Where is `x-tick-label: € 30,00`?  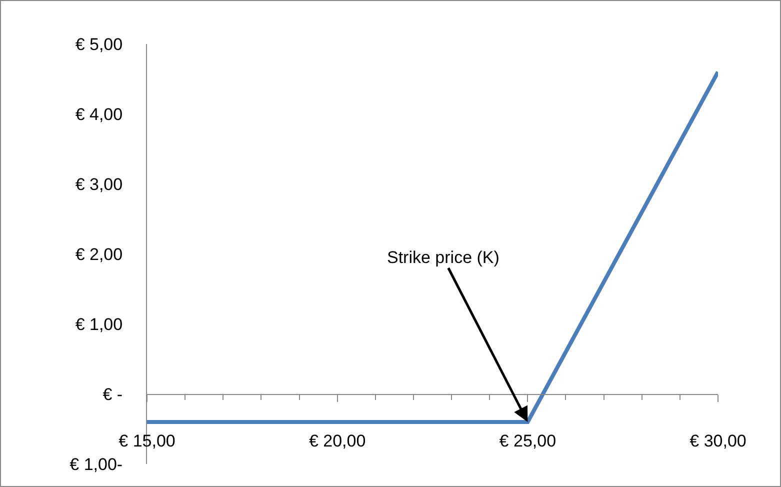 x-tick-label: € 30,00 is located at coordinates (718, 440).